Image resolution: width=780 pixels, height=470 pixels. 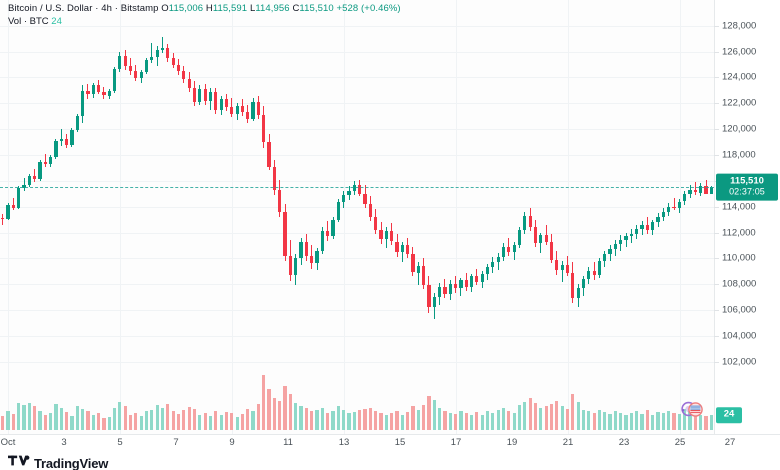 What do you see at coordinates (739, 362) in the screenshot?
I see `price-tick-label: 102,000` at bounding box center [739, 362].